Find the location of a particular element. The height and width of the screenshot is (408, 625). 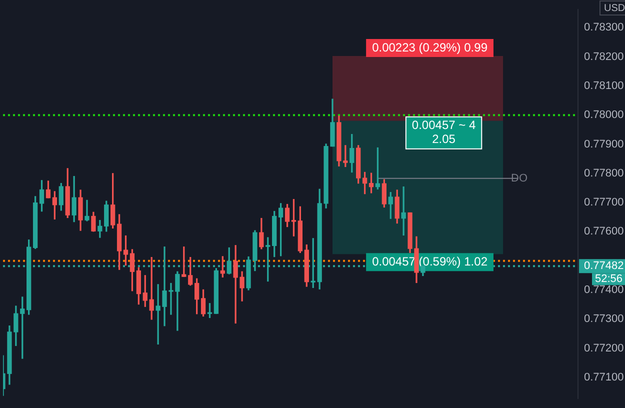

y-tick-label: 0.77400 is located at coordinates (604, 290).